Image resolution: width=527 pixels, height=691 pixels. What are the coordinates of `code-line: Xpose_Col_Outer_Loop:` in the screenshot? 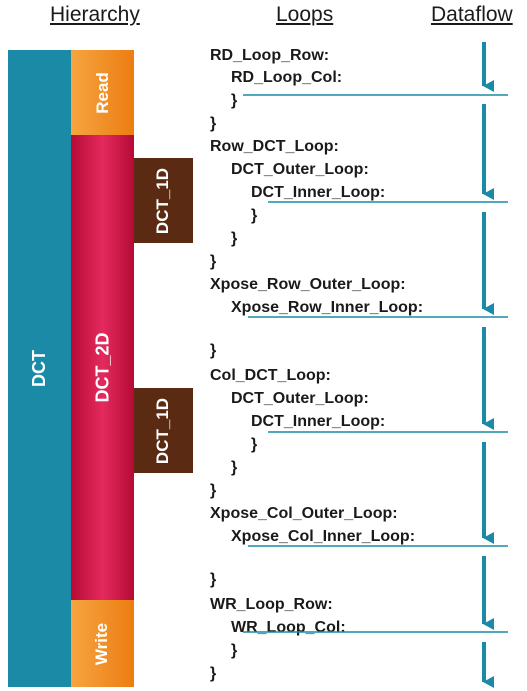 It's located at (304, 513).